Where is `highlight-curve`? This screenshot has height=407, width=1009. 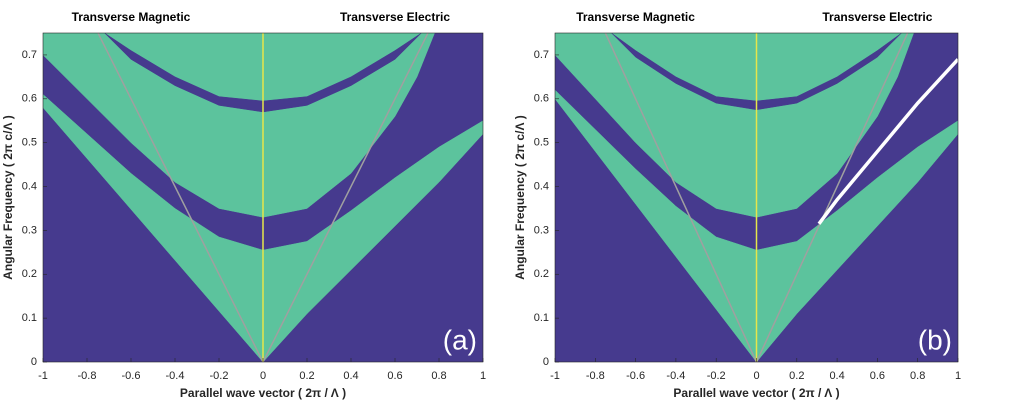 highlight-curve is located at coordinates (887, 141).